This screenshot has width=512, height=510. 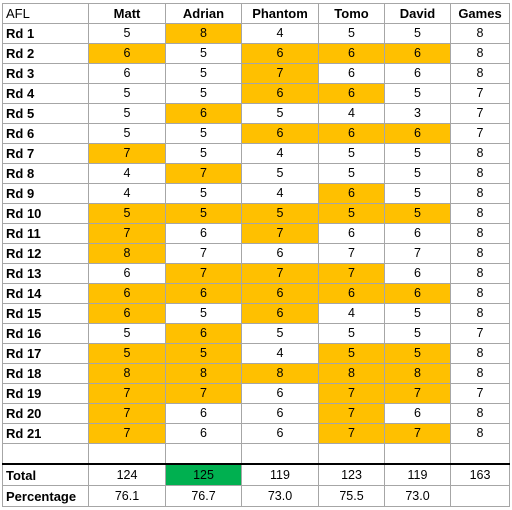 I want to click on round-row: Rd 12 8 7 6 7 7 8, so click(x=256, y=253).